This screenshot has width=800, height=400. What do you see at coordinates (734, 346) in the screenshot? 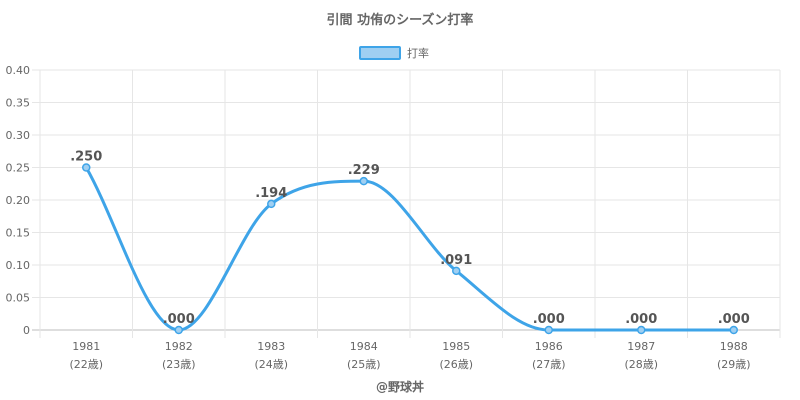
I see `x-tick-label: 1988` at bounding box center [734, 346].